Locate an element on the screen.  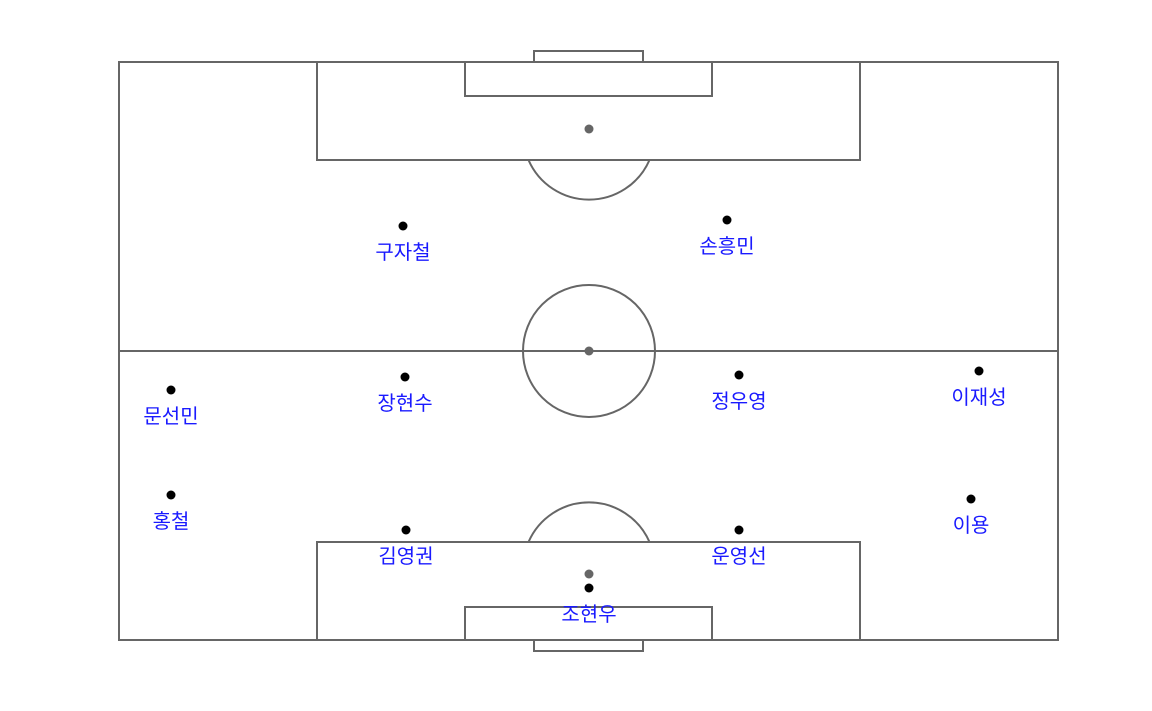
player-marker-rm: 이재성 is located at coordinates (979, 387).